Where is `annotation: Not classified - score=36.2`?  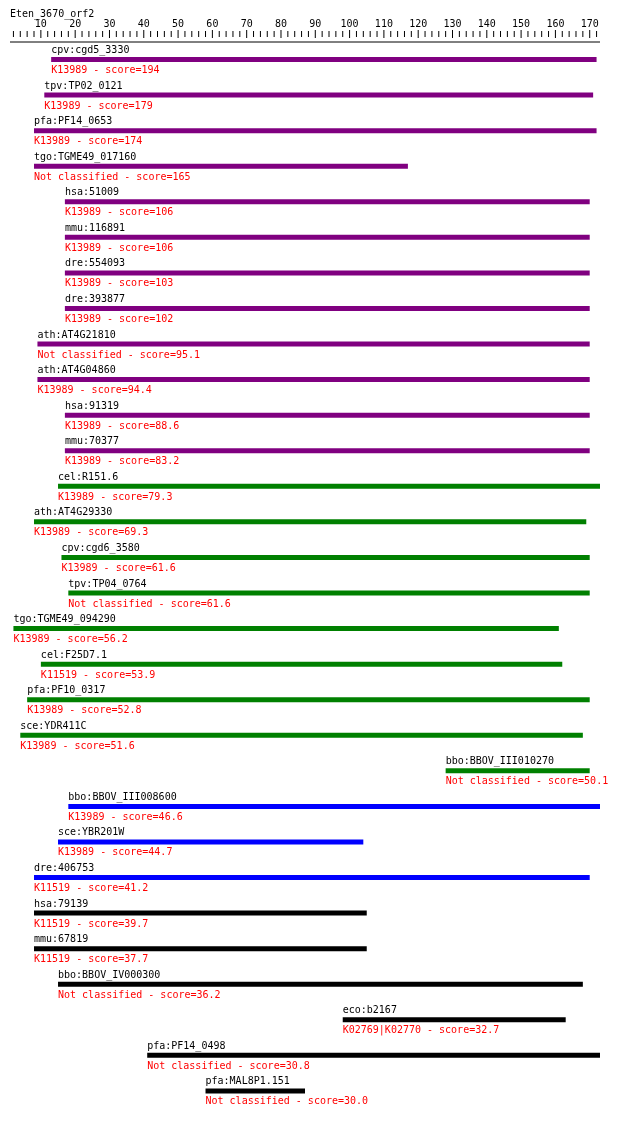 annotation: Not classified - score=36.2 is located at coordinates (139, 994).